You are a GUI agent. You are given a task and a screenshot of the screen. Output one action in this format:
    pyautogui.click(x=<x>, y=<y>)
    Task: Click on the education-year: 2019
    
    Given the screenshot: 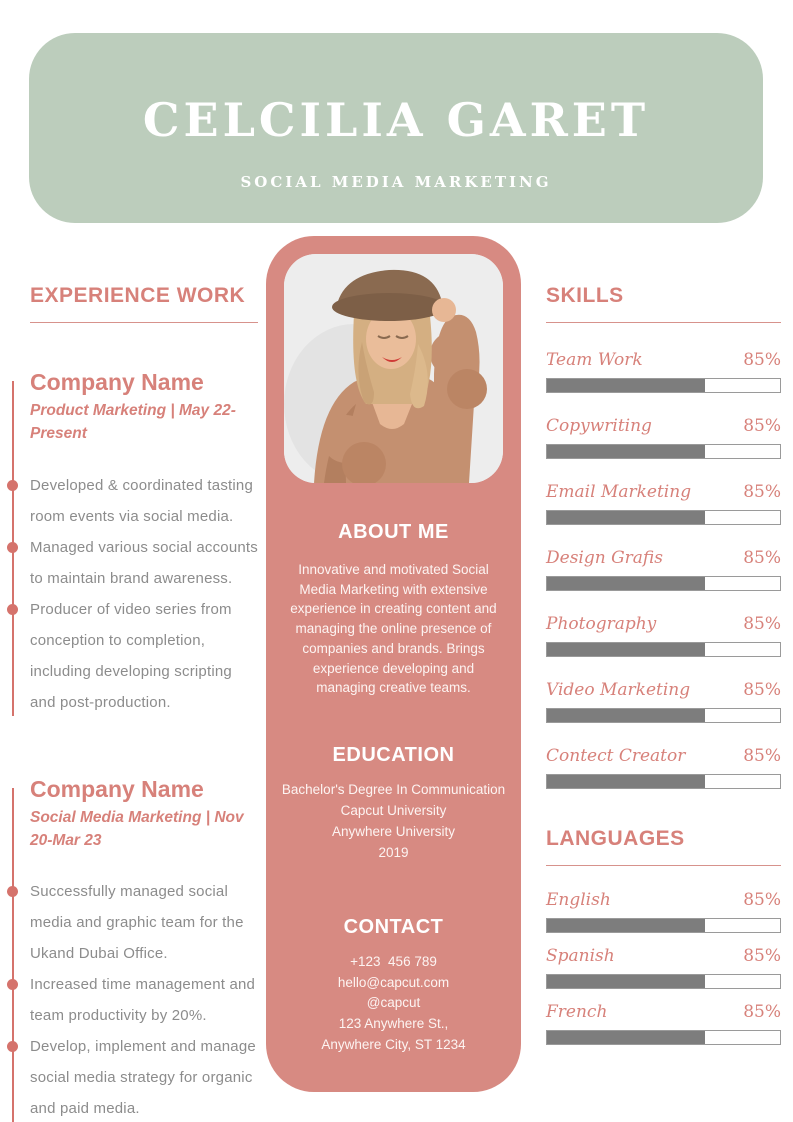 What is the action you would take?
    pyautogui.click(x=393, y=852)
    